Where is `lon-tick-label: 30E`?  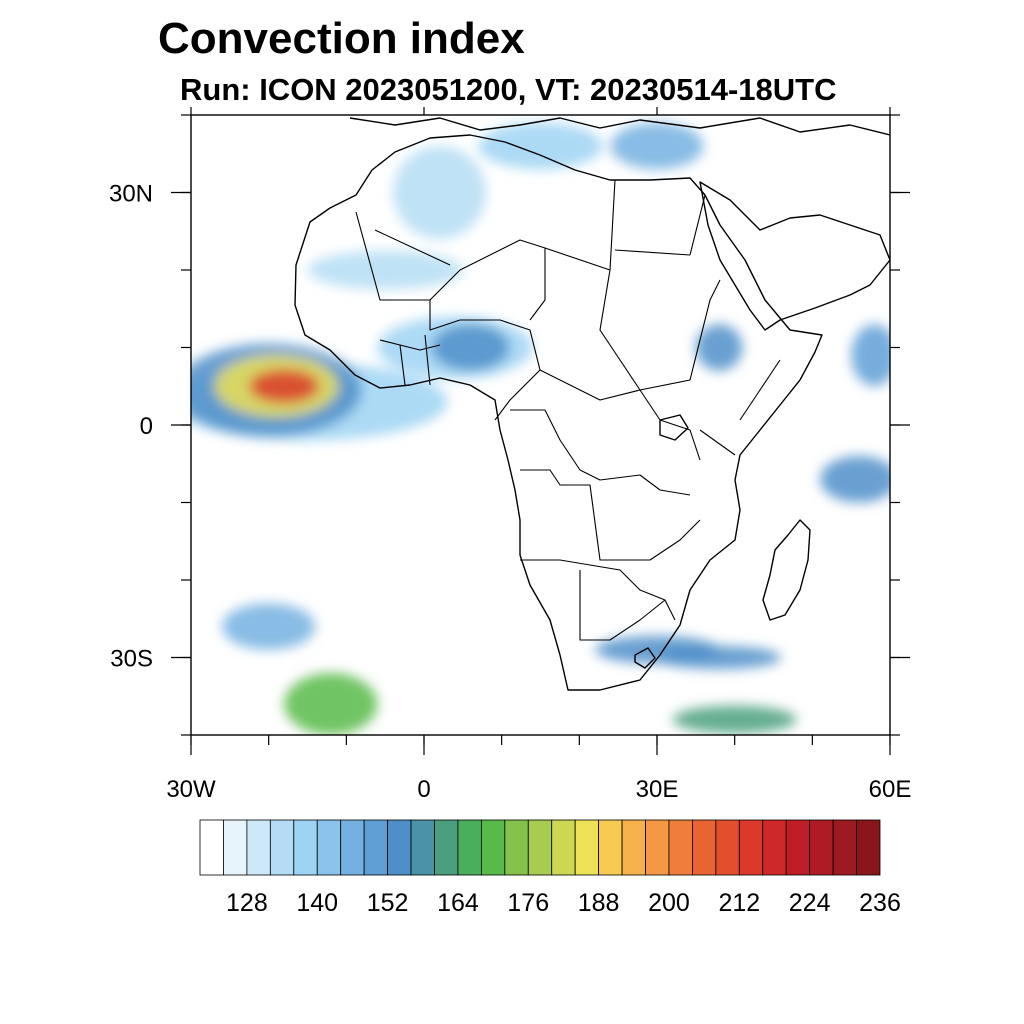
lon-tick-label: 30E is located at coordinates (657, 789).